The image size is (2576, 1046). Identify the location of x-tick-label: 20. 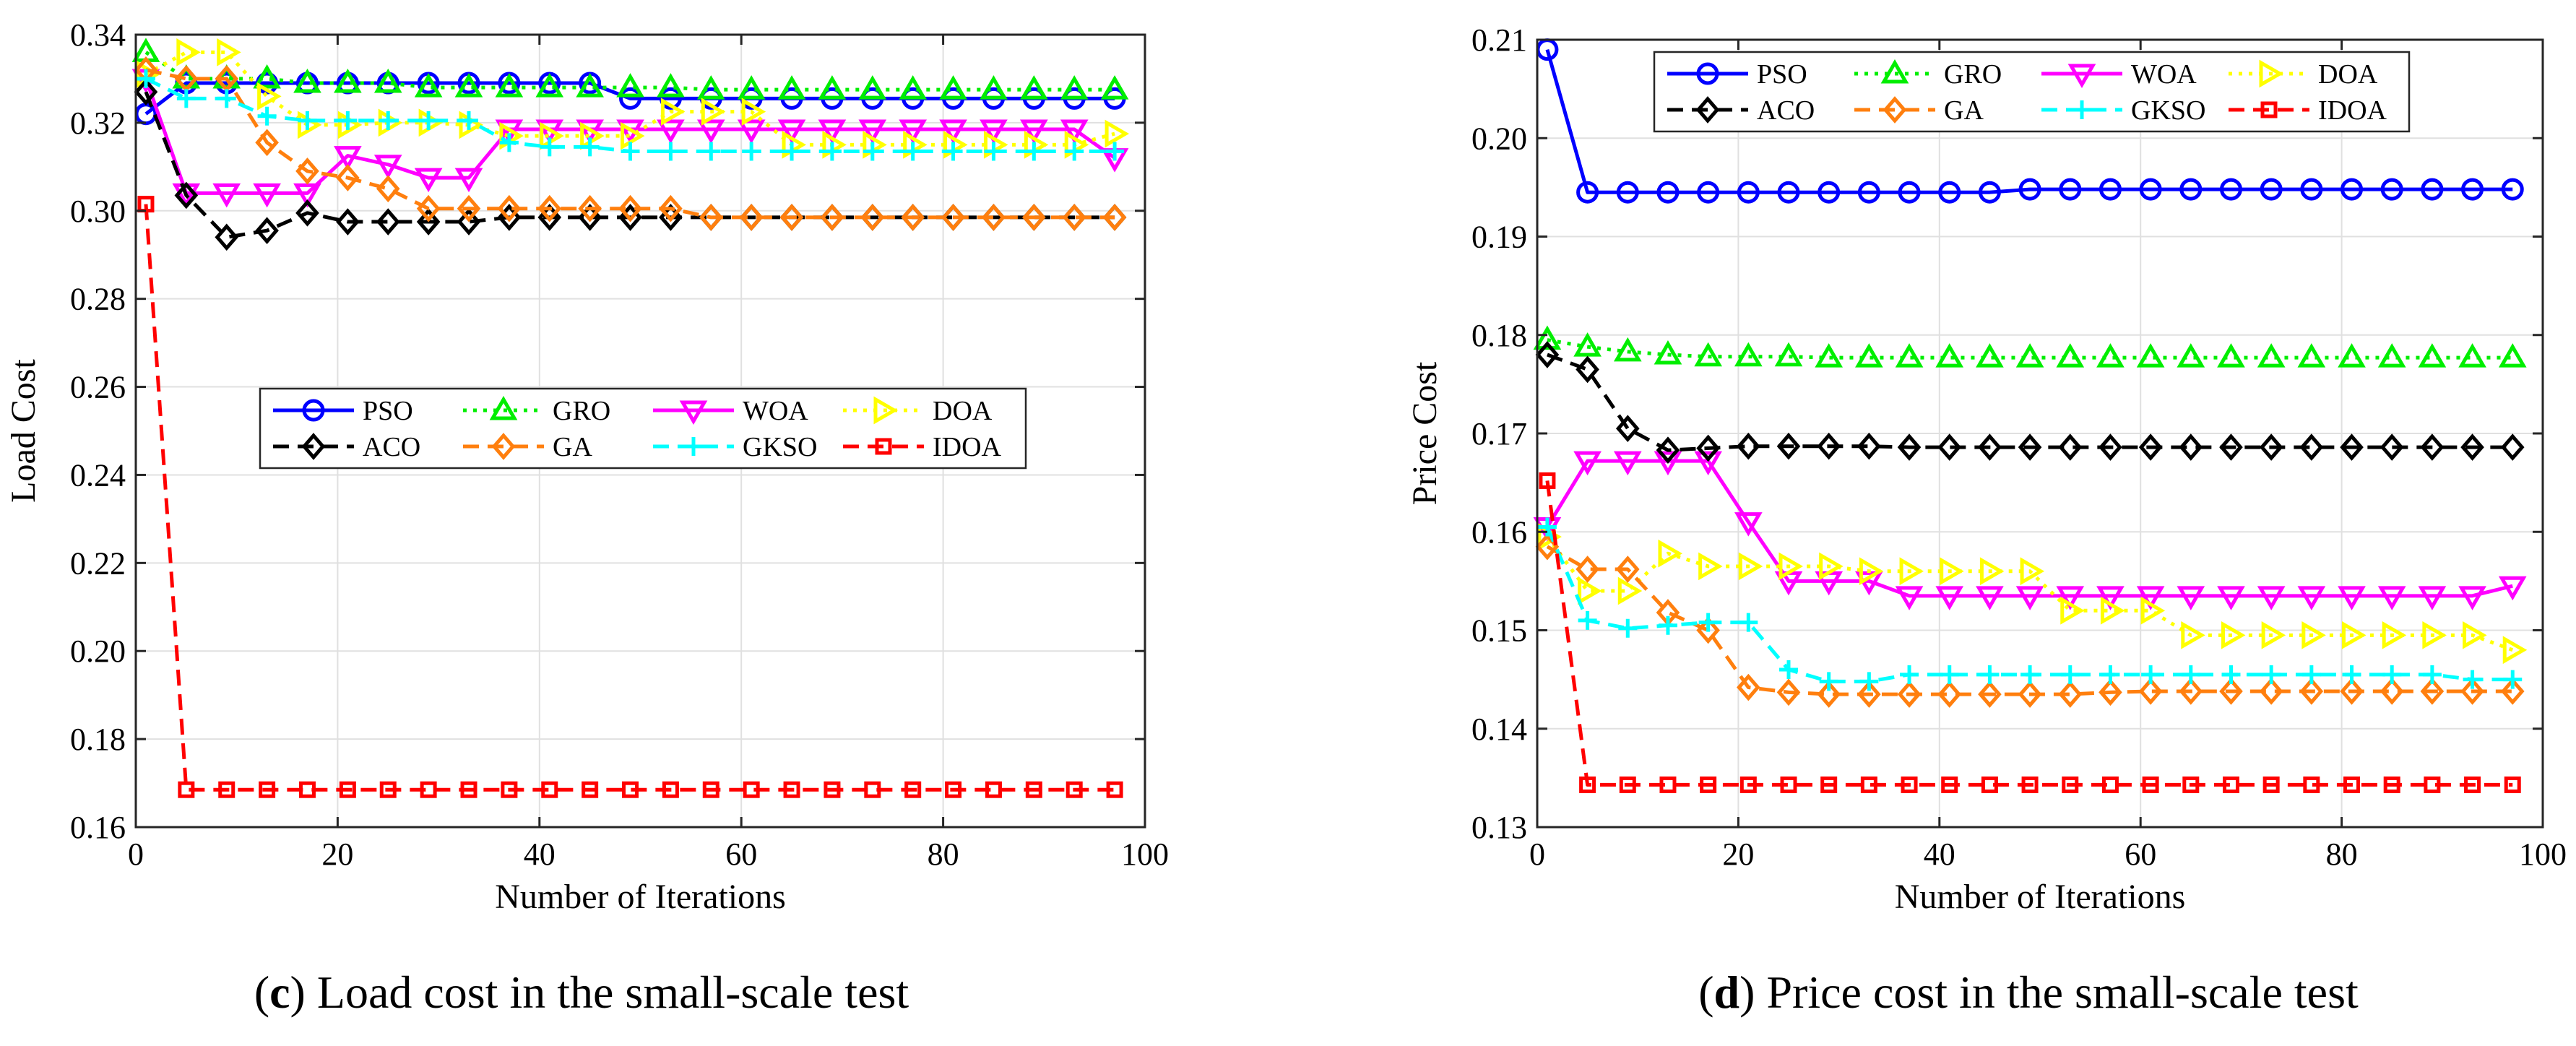
(1738, 854).